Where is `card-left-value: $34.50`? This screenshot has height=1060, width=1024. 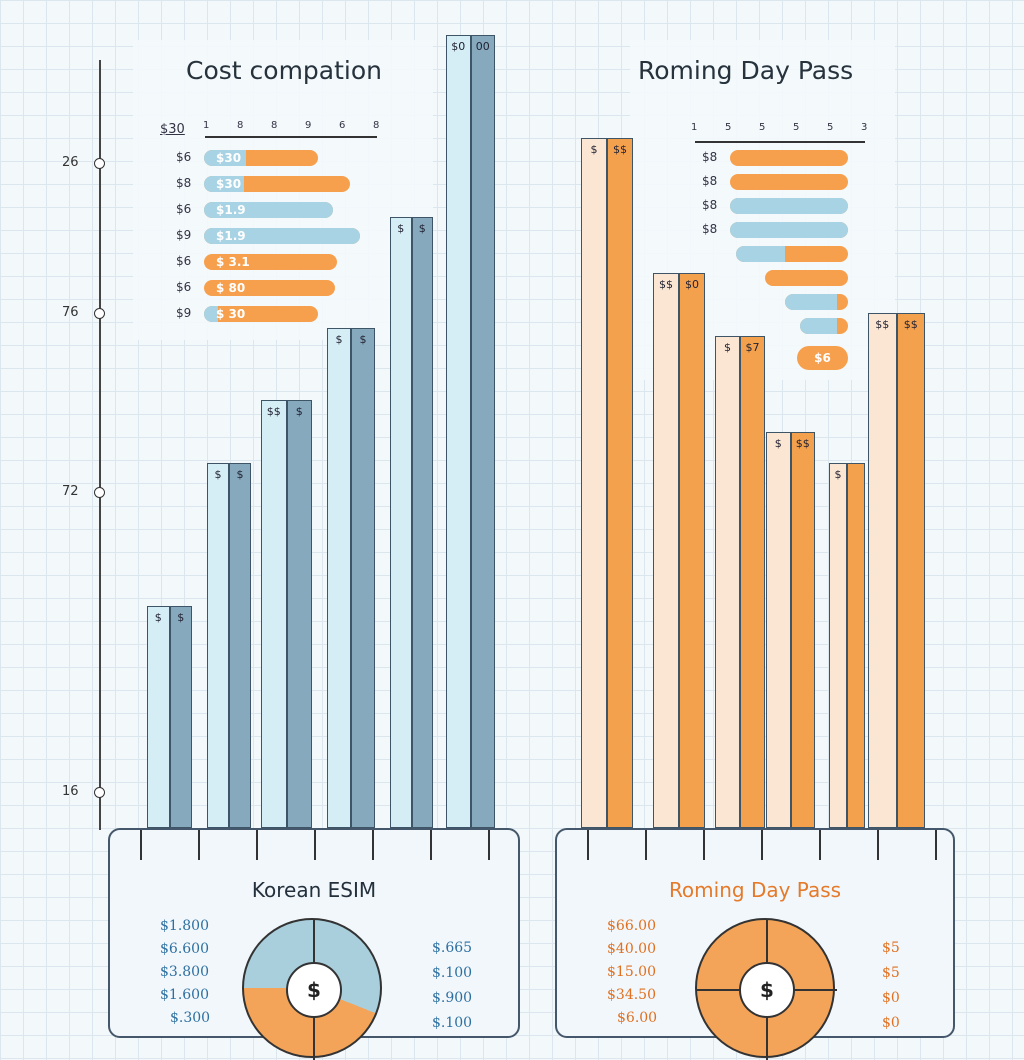 card-left-value: $34.50 is located at coordinates (631, 995).